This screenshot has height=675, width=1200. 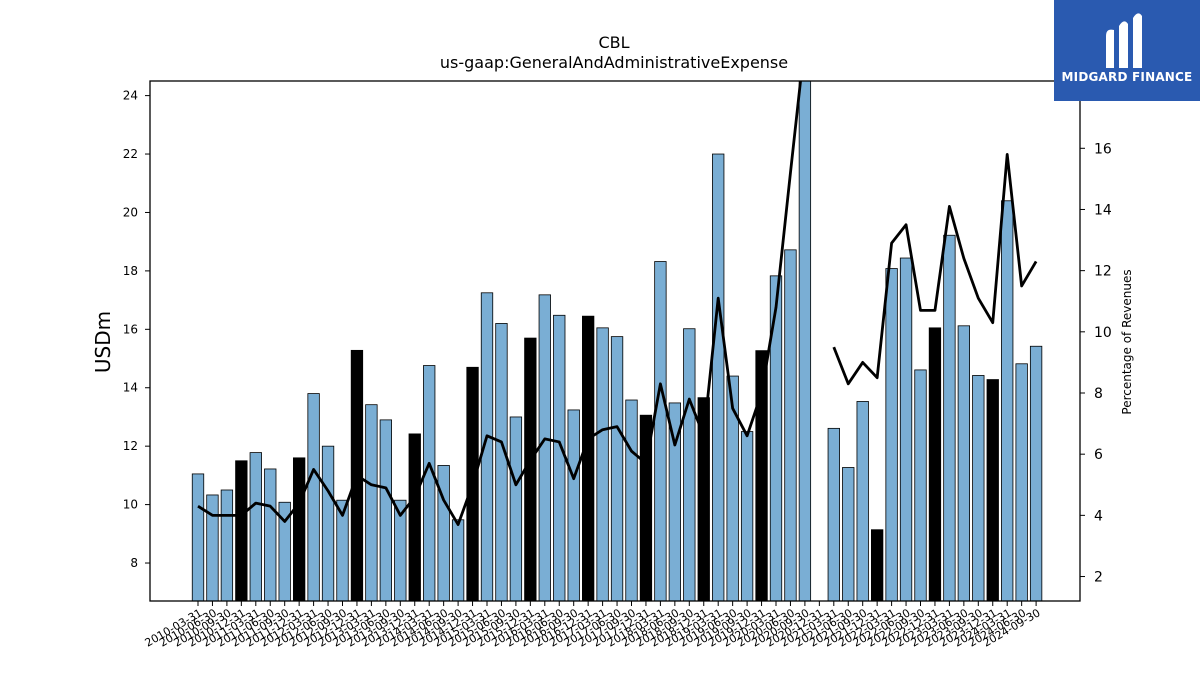 I want to click on y2-tick-label: 16, so click(x=1103, y=149).